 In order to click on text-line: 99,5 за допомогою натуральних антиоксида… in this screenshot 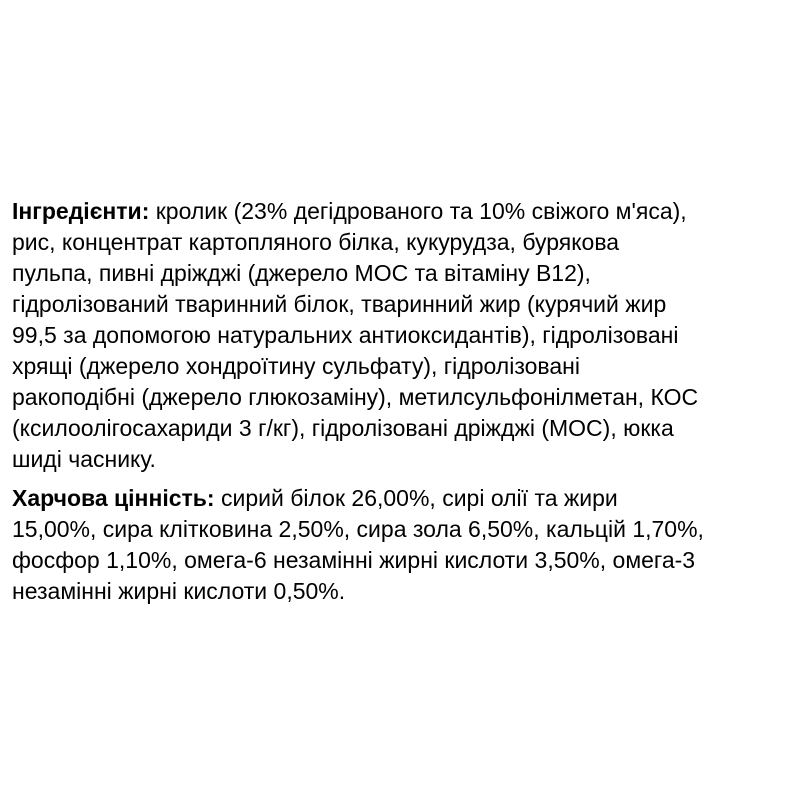, I will do `click(345, 335)`.